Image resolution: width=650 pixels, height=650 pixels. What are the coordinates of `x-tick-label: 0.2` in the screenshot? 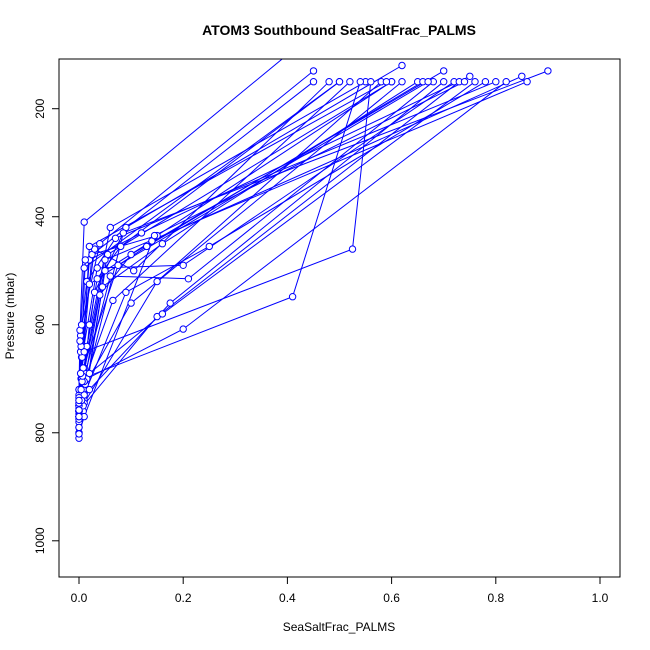 It's located at (183, 598).